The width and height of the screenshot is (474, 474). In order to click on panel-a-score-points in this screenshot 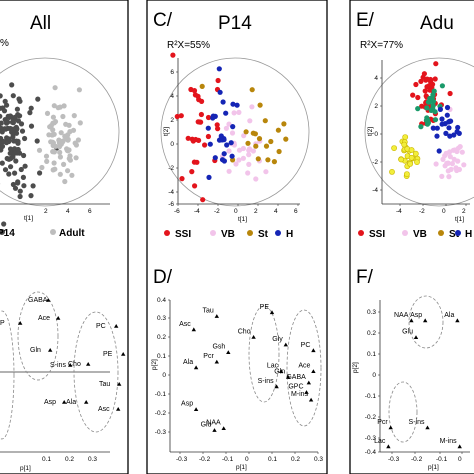, I will do `click(41, 154)`.